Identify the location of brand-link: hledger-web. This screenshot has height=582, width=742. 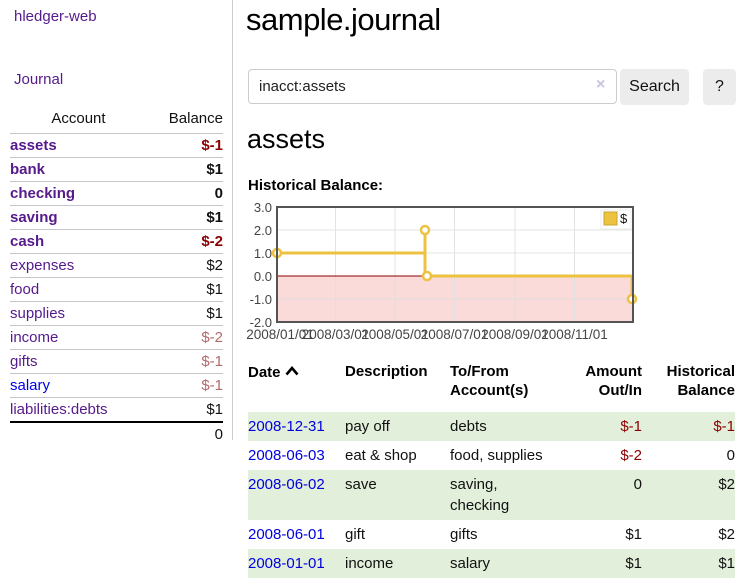
(55, 16).